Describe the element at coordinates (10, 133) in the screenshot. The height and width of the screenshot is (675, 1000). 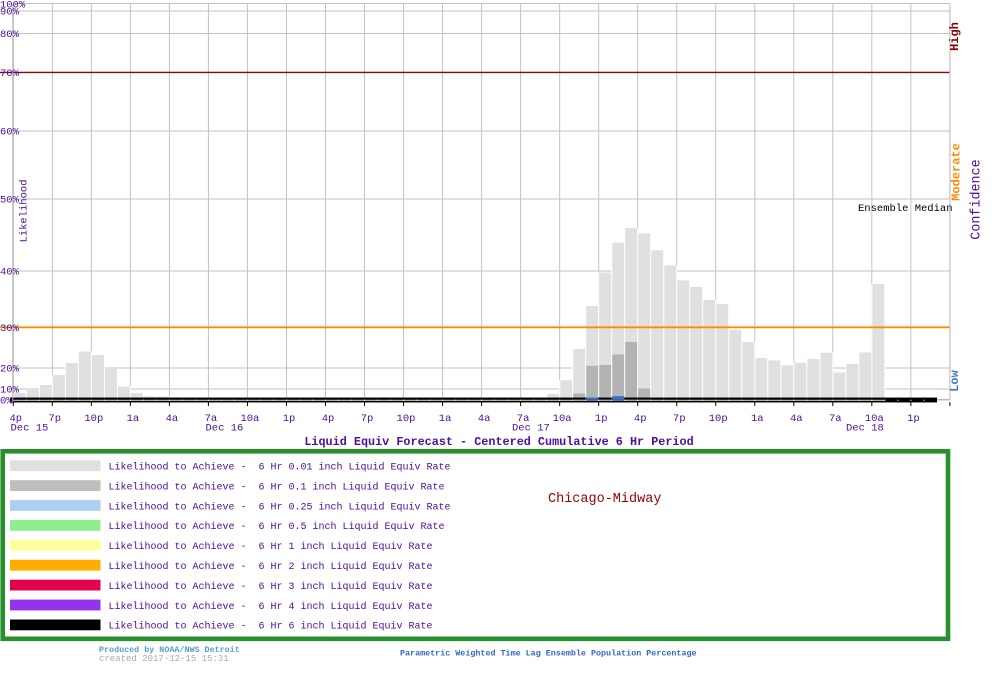
I see `svg-text: 60%` at that location.